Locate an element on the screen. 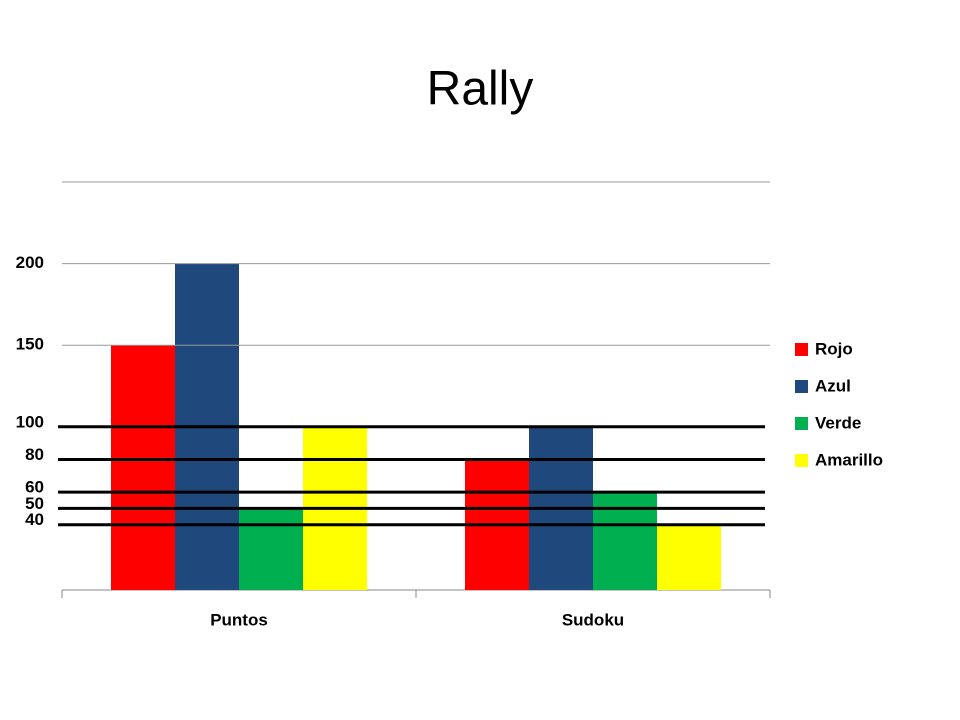 This screenshot has width=960, height=720. y-tick-label: 150 is located at coordinates (30, 344).